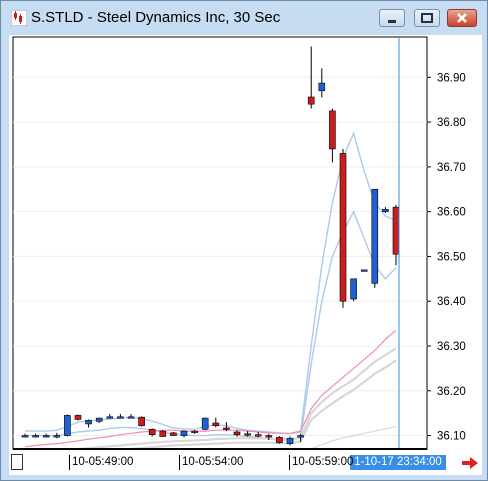  I want to click on y-tick-label: 36.40, so click(451, 302).